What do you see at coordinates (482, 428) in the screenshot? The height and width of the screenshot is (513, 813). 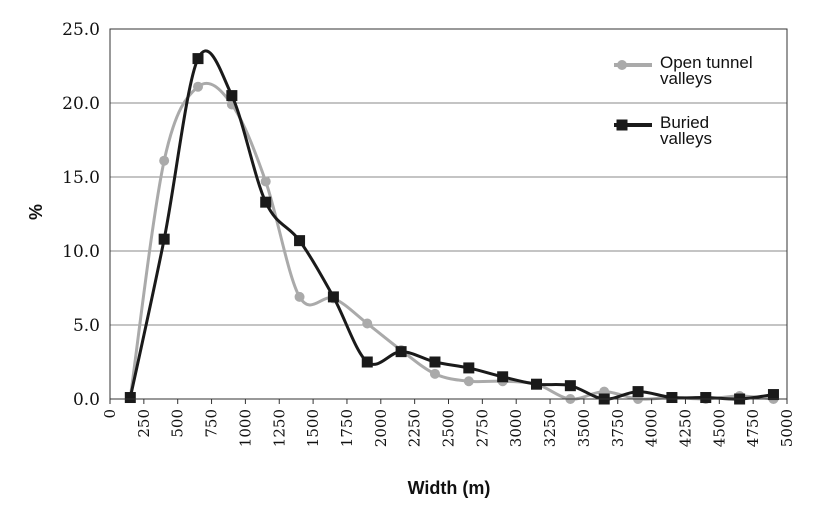 I see `x-tick-label: 2750` at bounding box center [482, 428].